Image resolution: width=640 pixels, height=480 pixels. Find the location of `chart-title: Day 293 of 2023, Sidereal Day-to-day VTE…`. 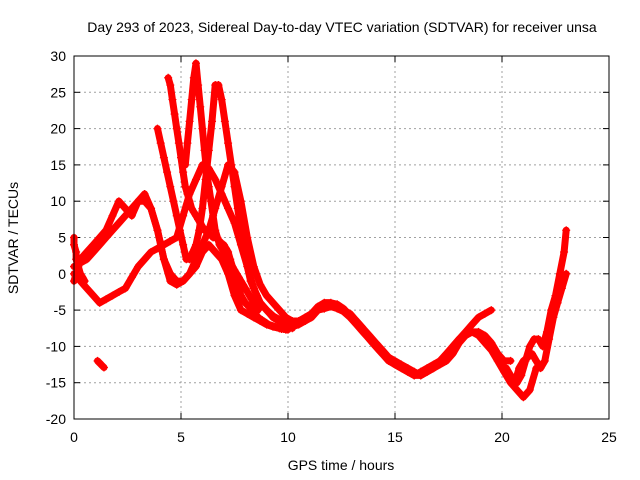

chart-title: Day 293 of 2023, Sidereal Day-to-day VTE… is located at coordinates (342, 27).